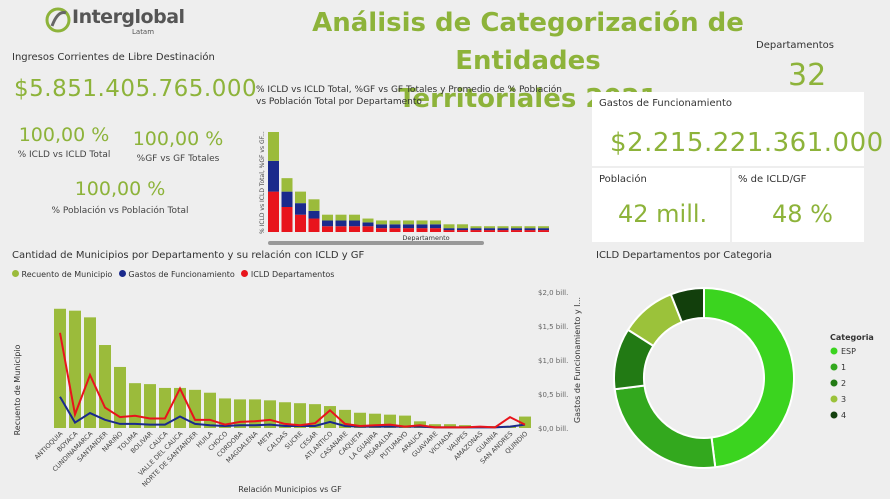 This screenshot has width=890, height=499. What do you see at coordinates (747, 143) in the screenshot?
I see `gastos-value: $2.215.221.361.000` at bounding box center [747, 143].